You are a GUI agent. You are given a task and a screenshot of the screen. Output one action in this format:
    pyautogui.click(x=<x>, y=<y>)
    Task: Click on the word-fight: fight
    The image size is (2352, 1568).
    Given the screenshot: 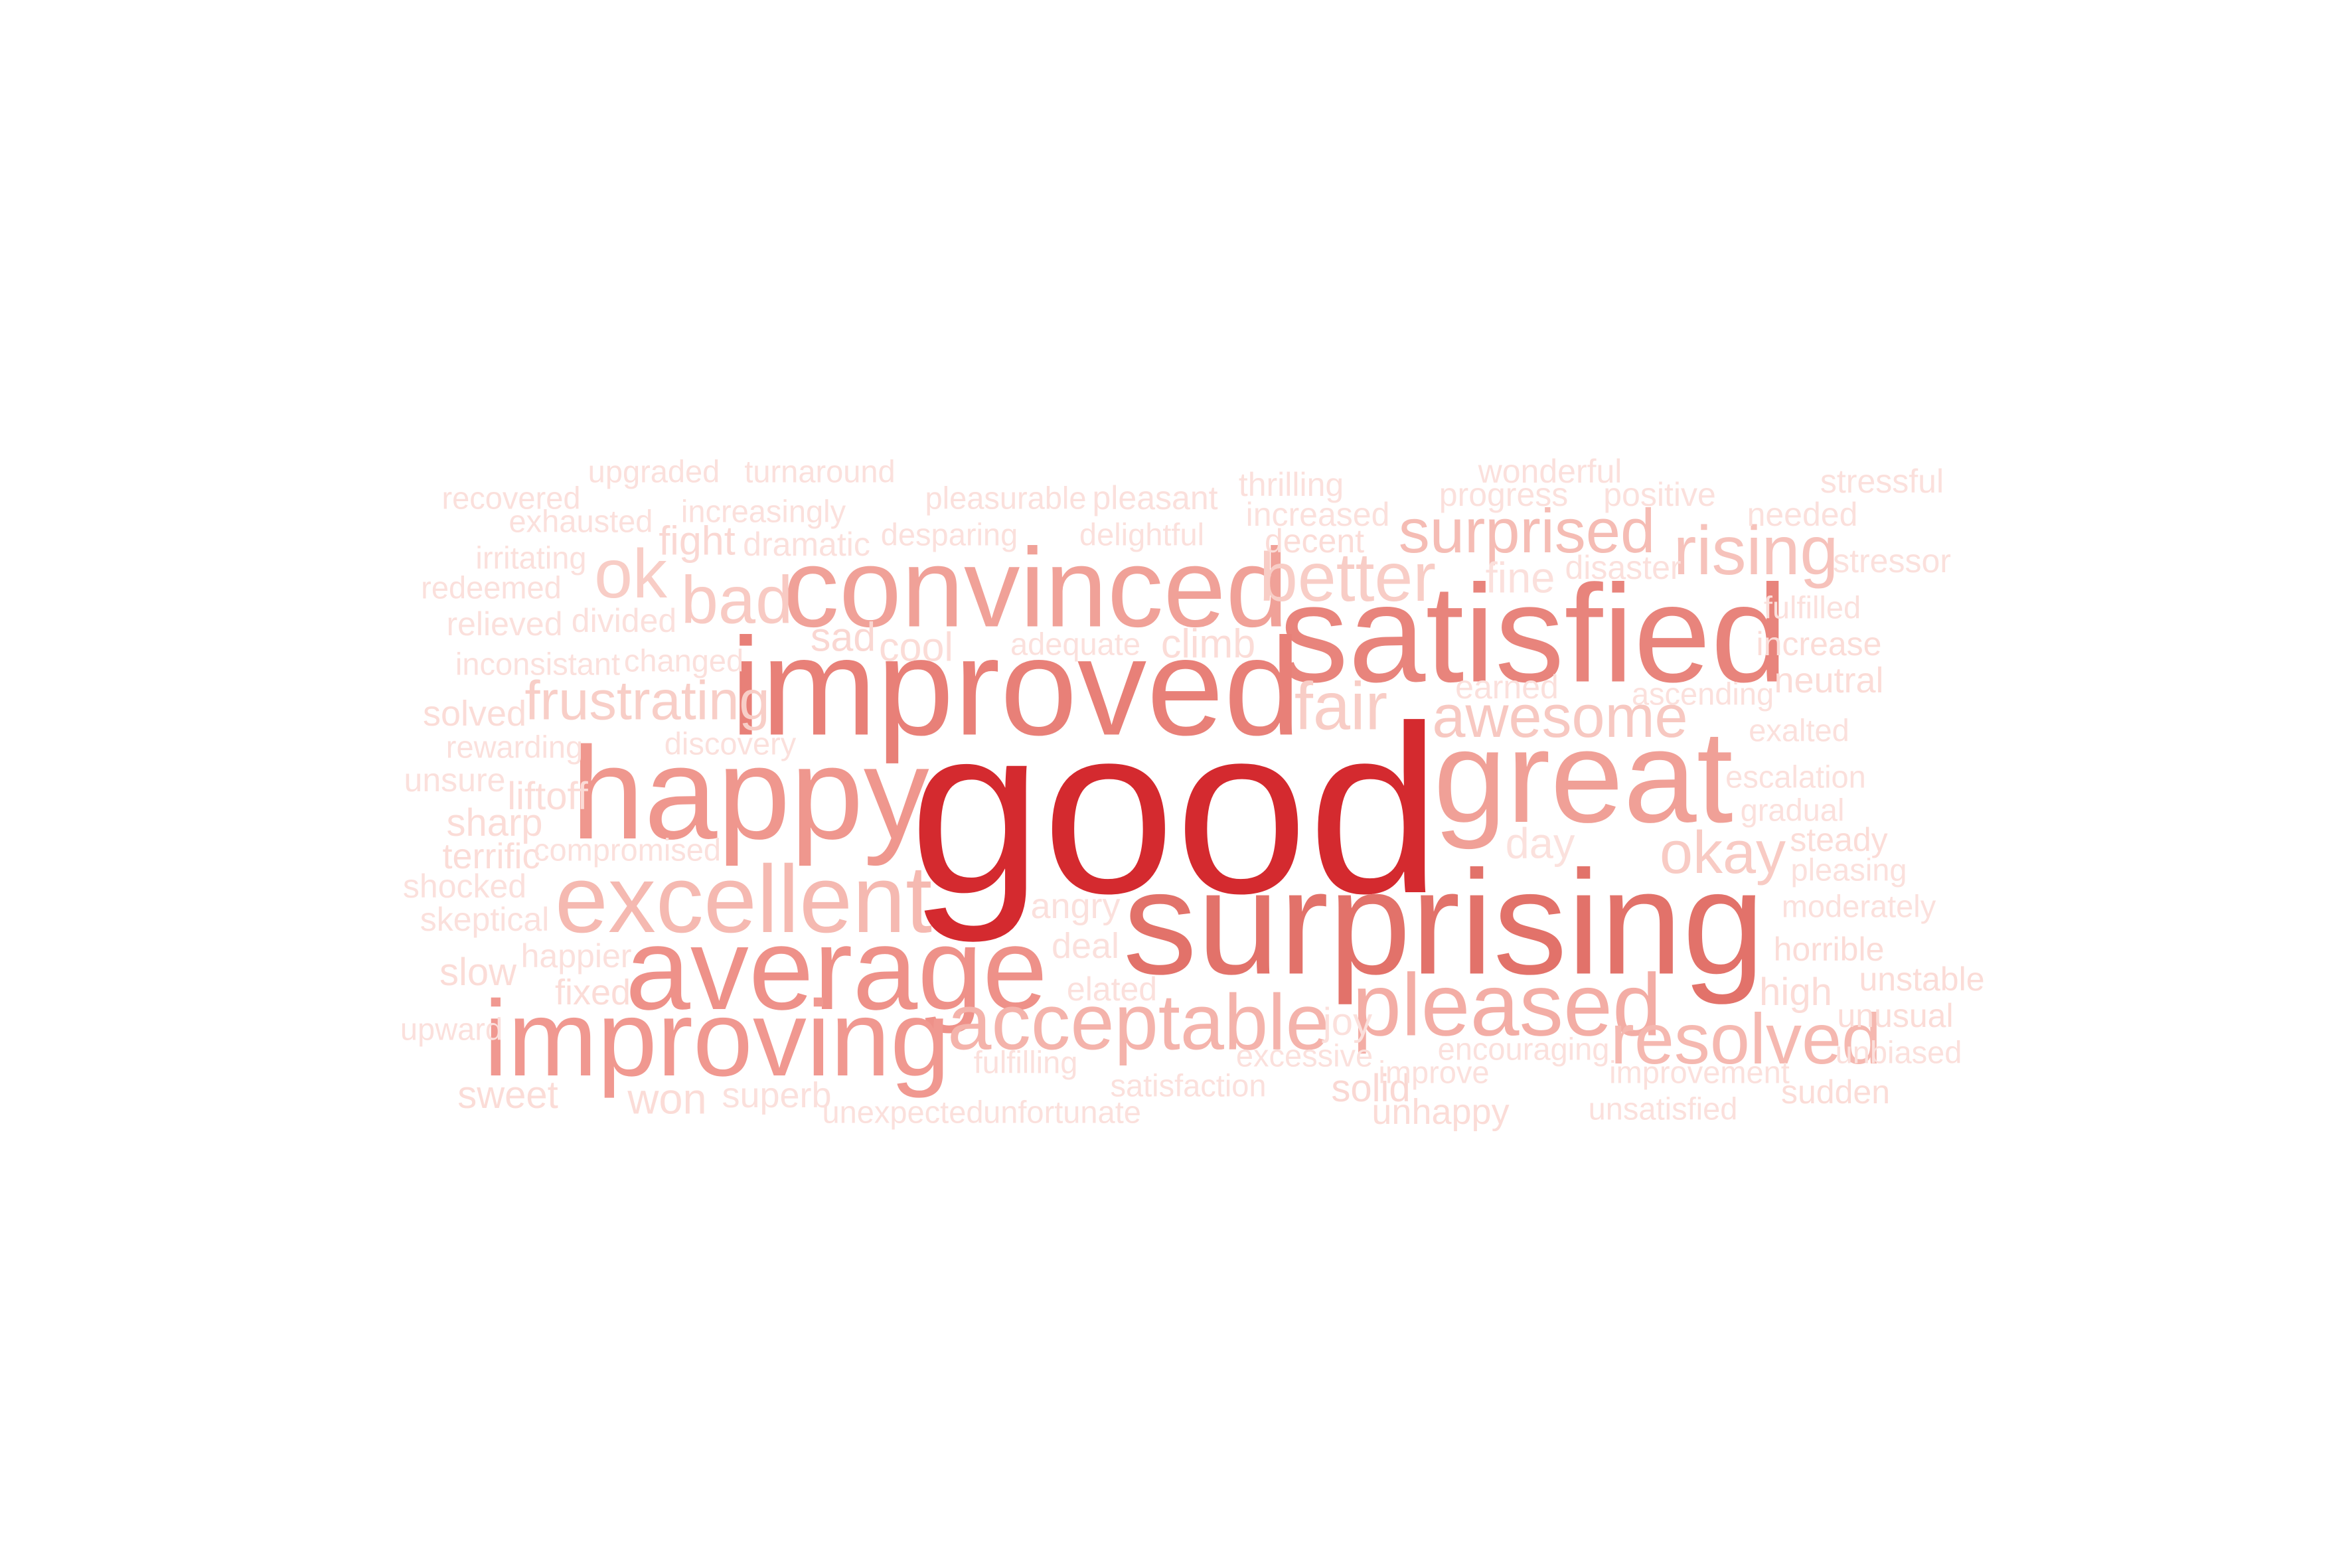 What is the action you would take?
    pyautogui.click(x=697, y=541)
    